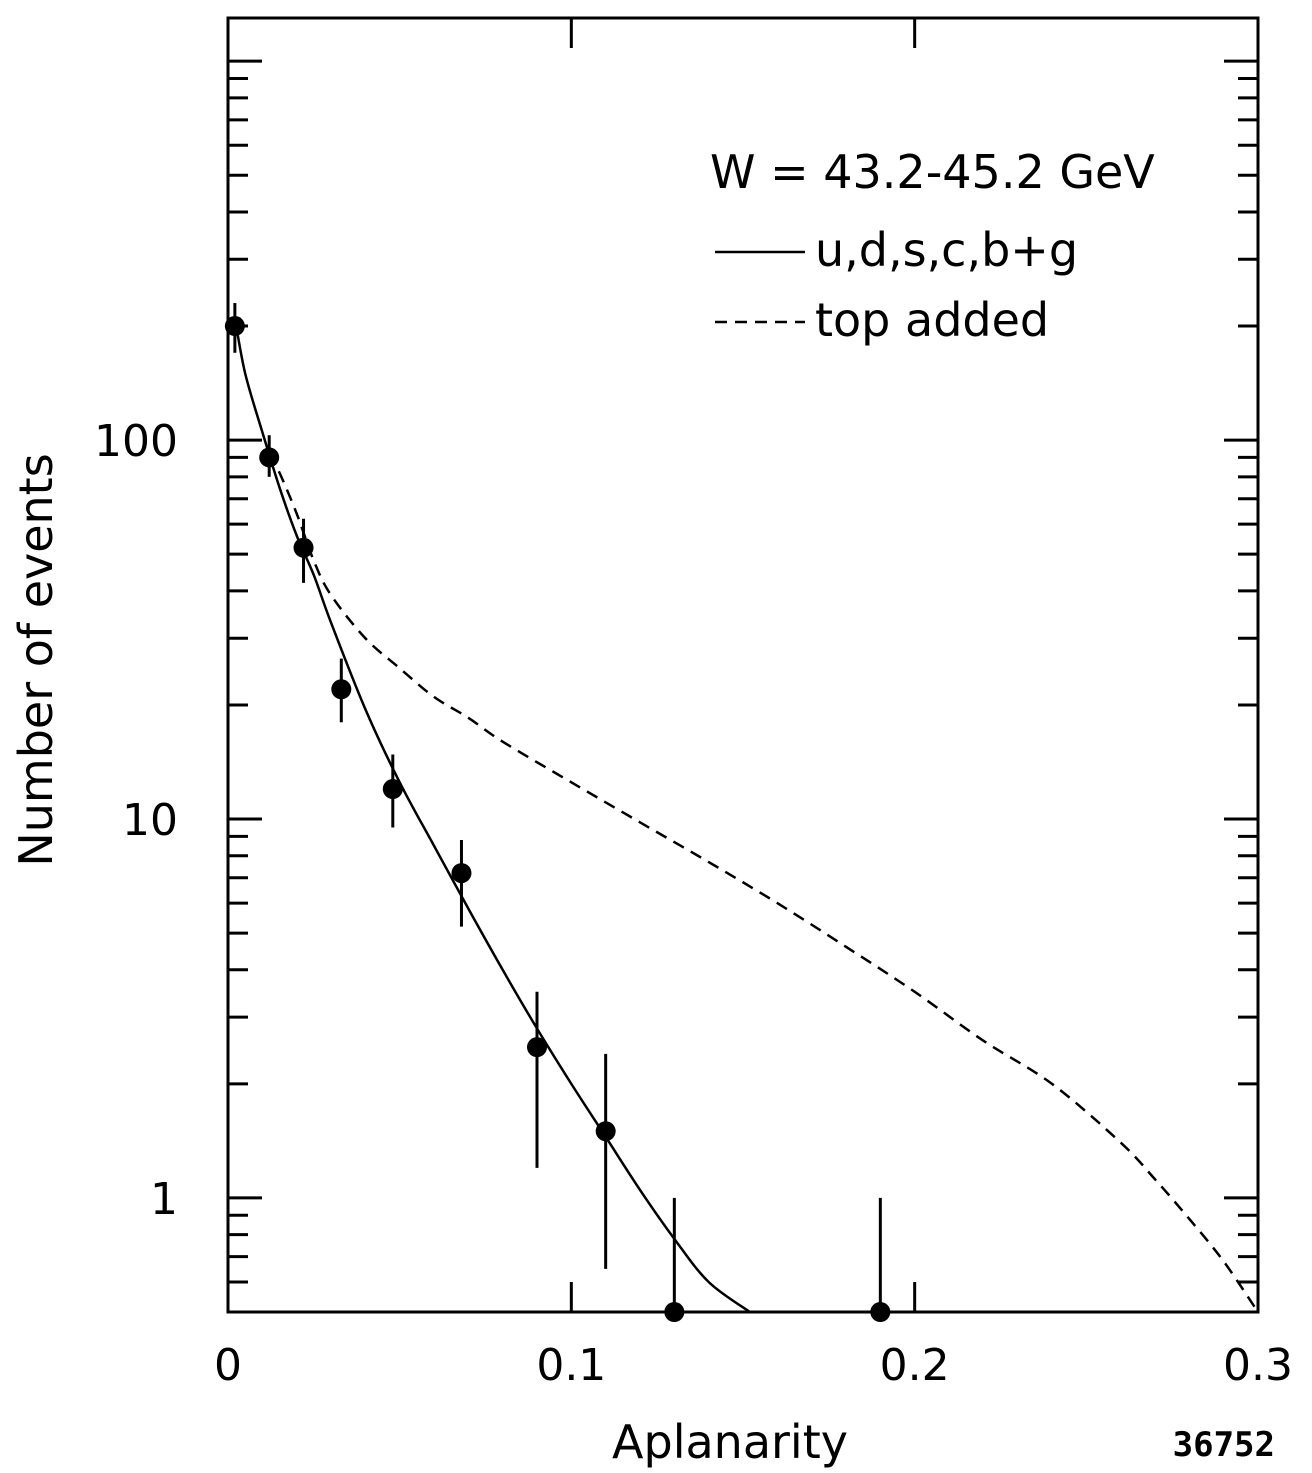  Describe the element at coordinates (228, 1365) in the screenshot. I see `x-tick-label: 0` at that location.